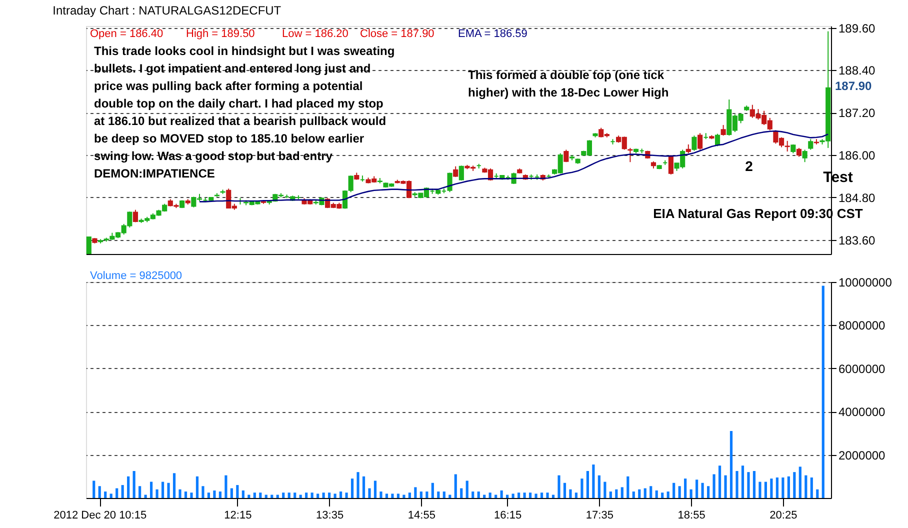 This screenshot has height=528, width=908. I want to click on x-tick-label: 12:15, so click(238, 516).